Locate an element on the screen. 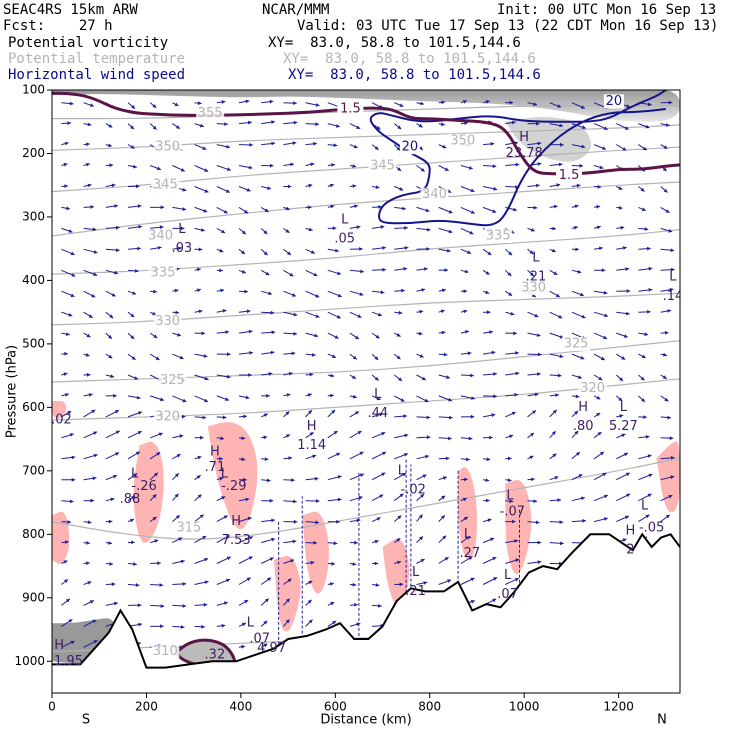  theta-label: 310 is located at coordinates (165, 651).